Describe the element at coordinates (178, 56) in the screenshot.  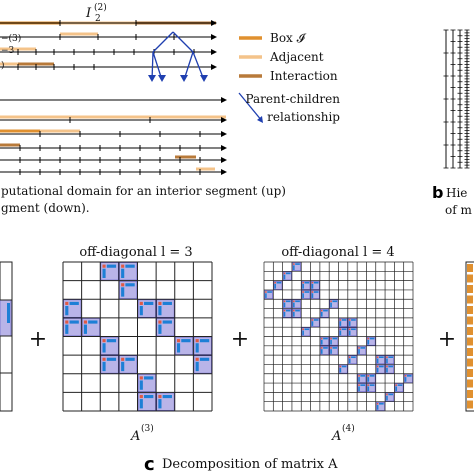
I see `parent-children-arrows` at that location.